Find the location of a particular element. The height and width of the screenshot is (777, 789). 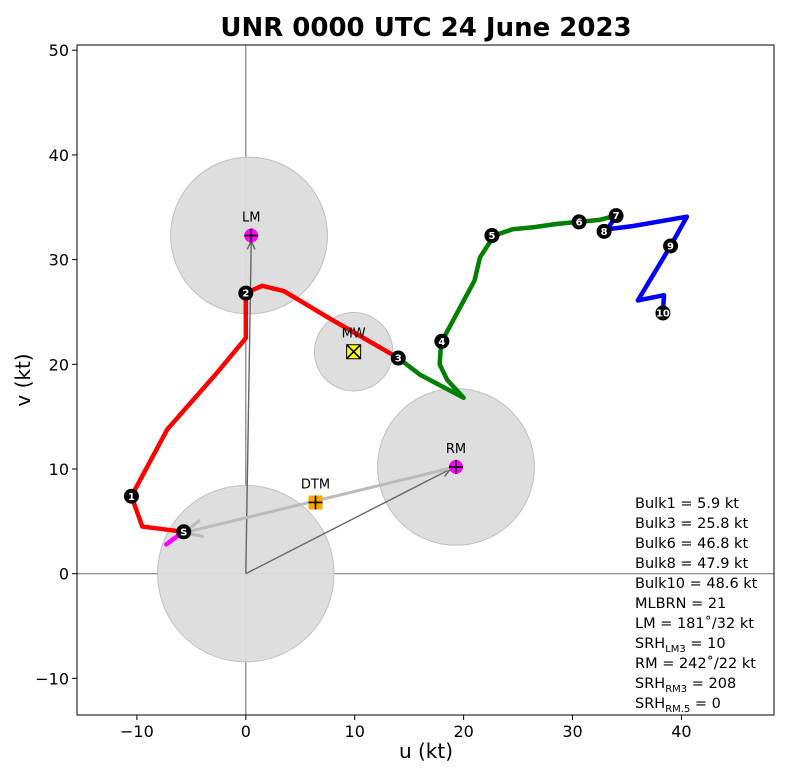

x-tick-label: −10 is located at coordinates (137, 731).